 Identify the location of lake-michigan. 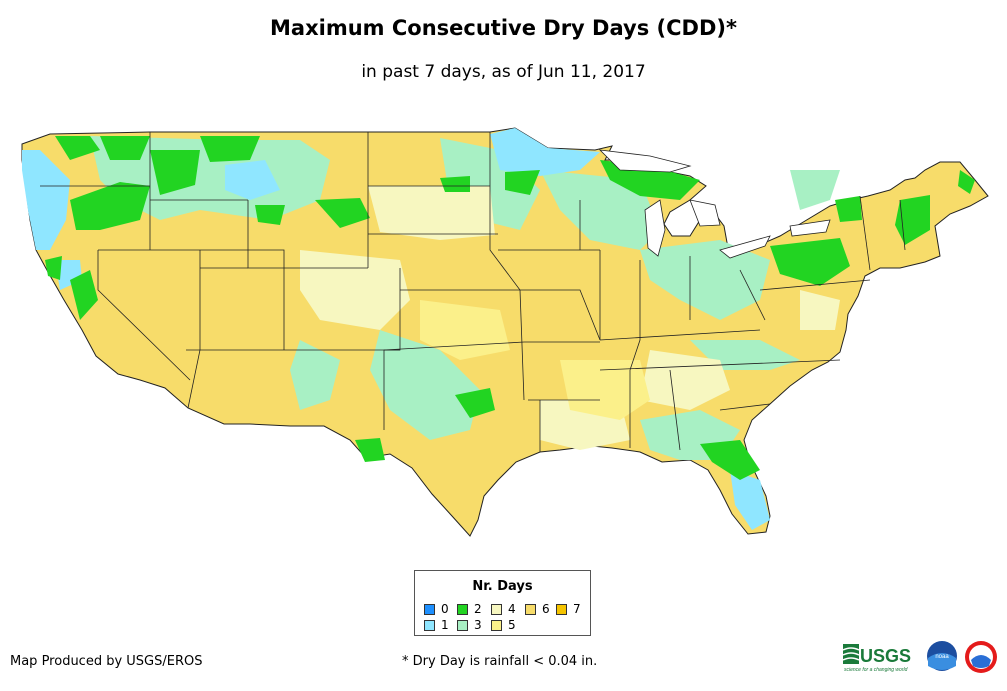
(655, 228).